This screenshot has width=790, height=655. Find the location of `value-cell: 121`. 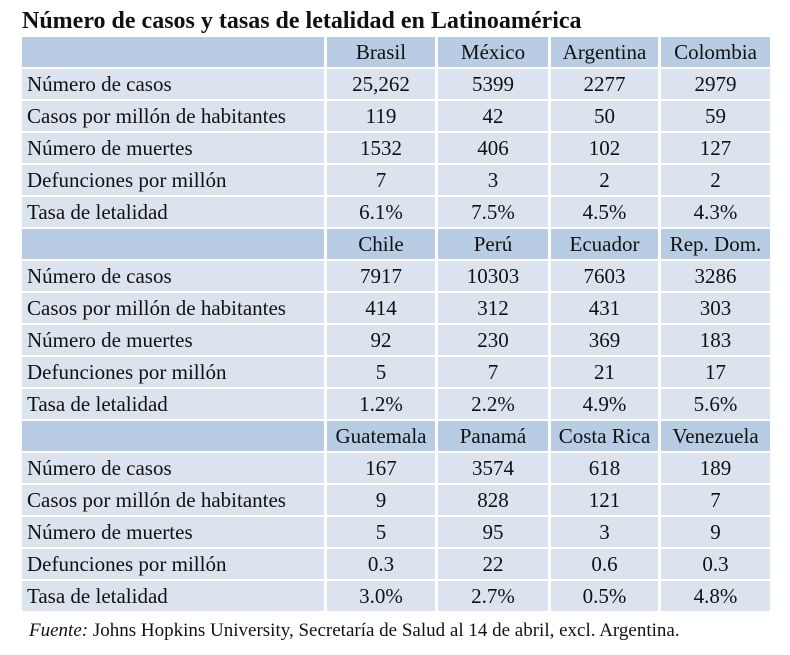

value-cell: 121 is located at coordinates (603, 501).